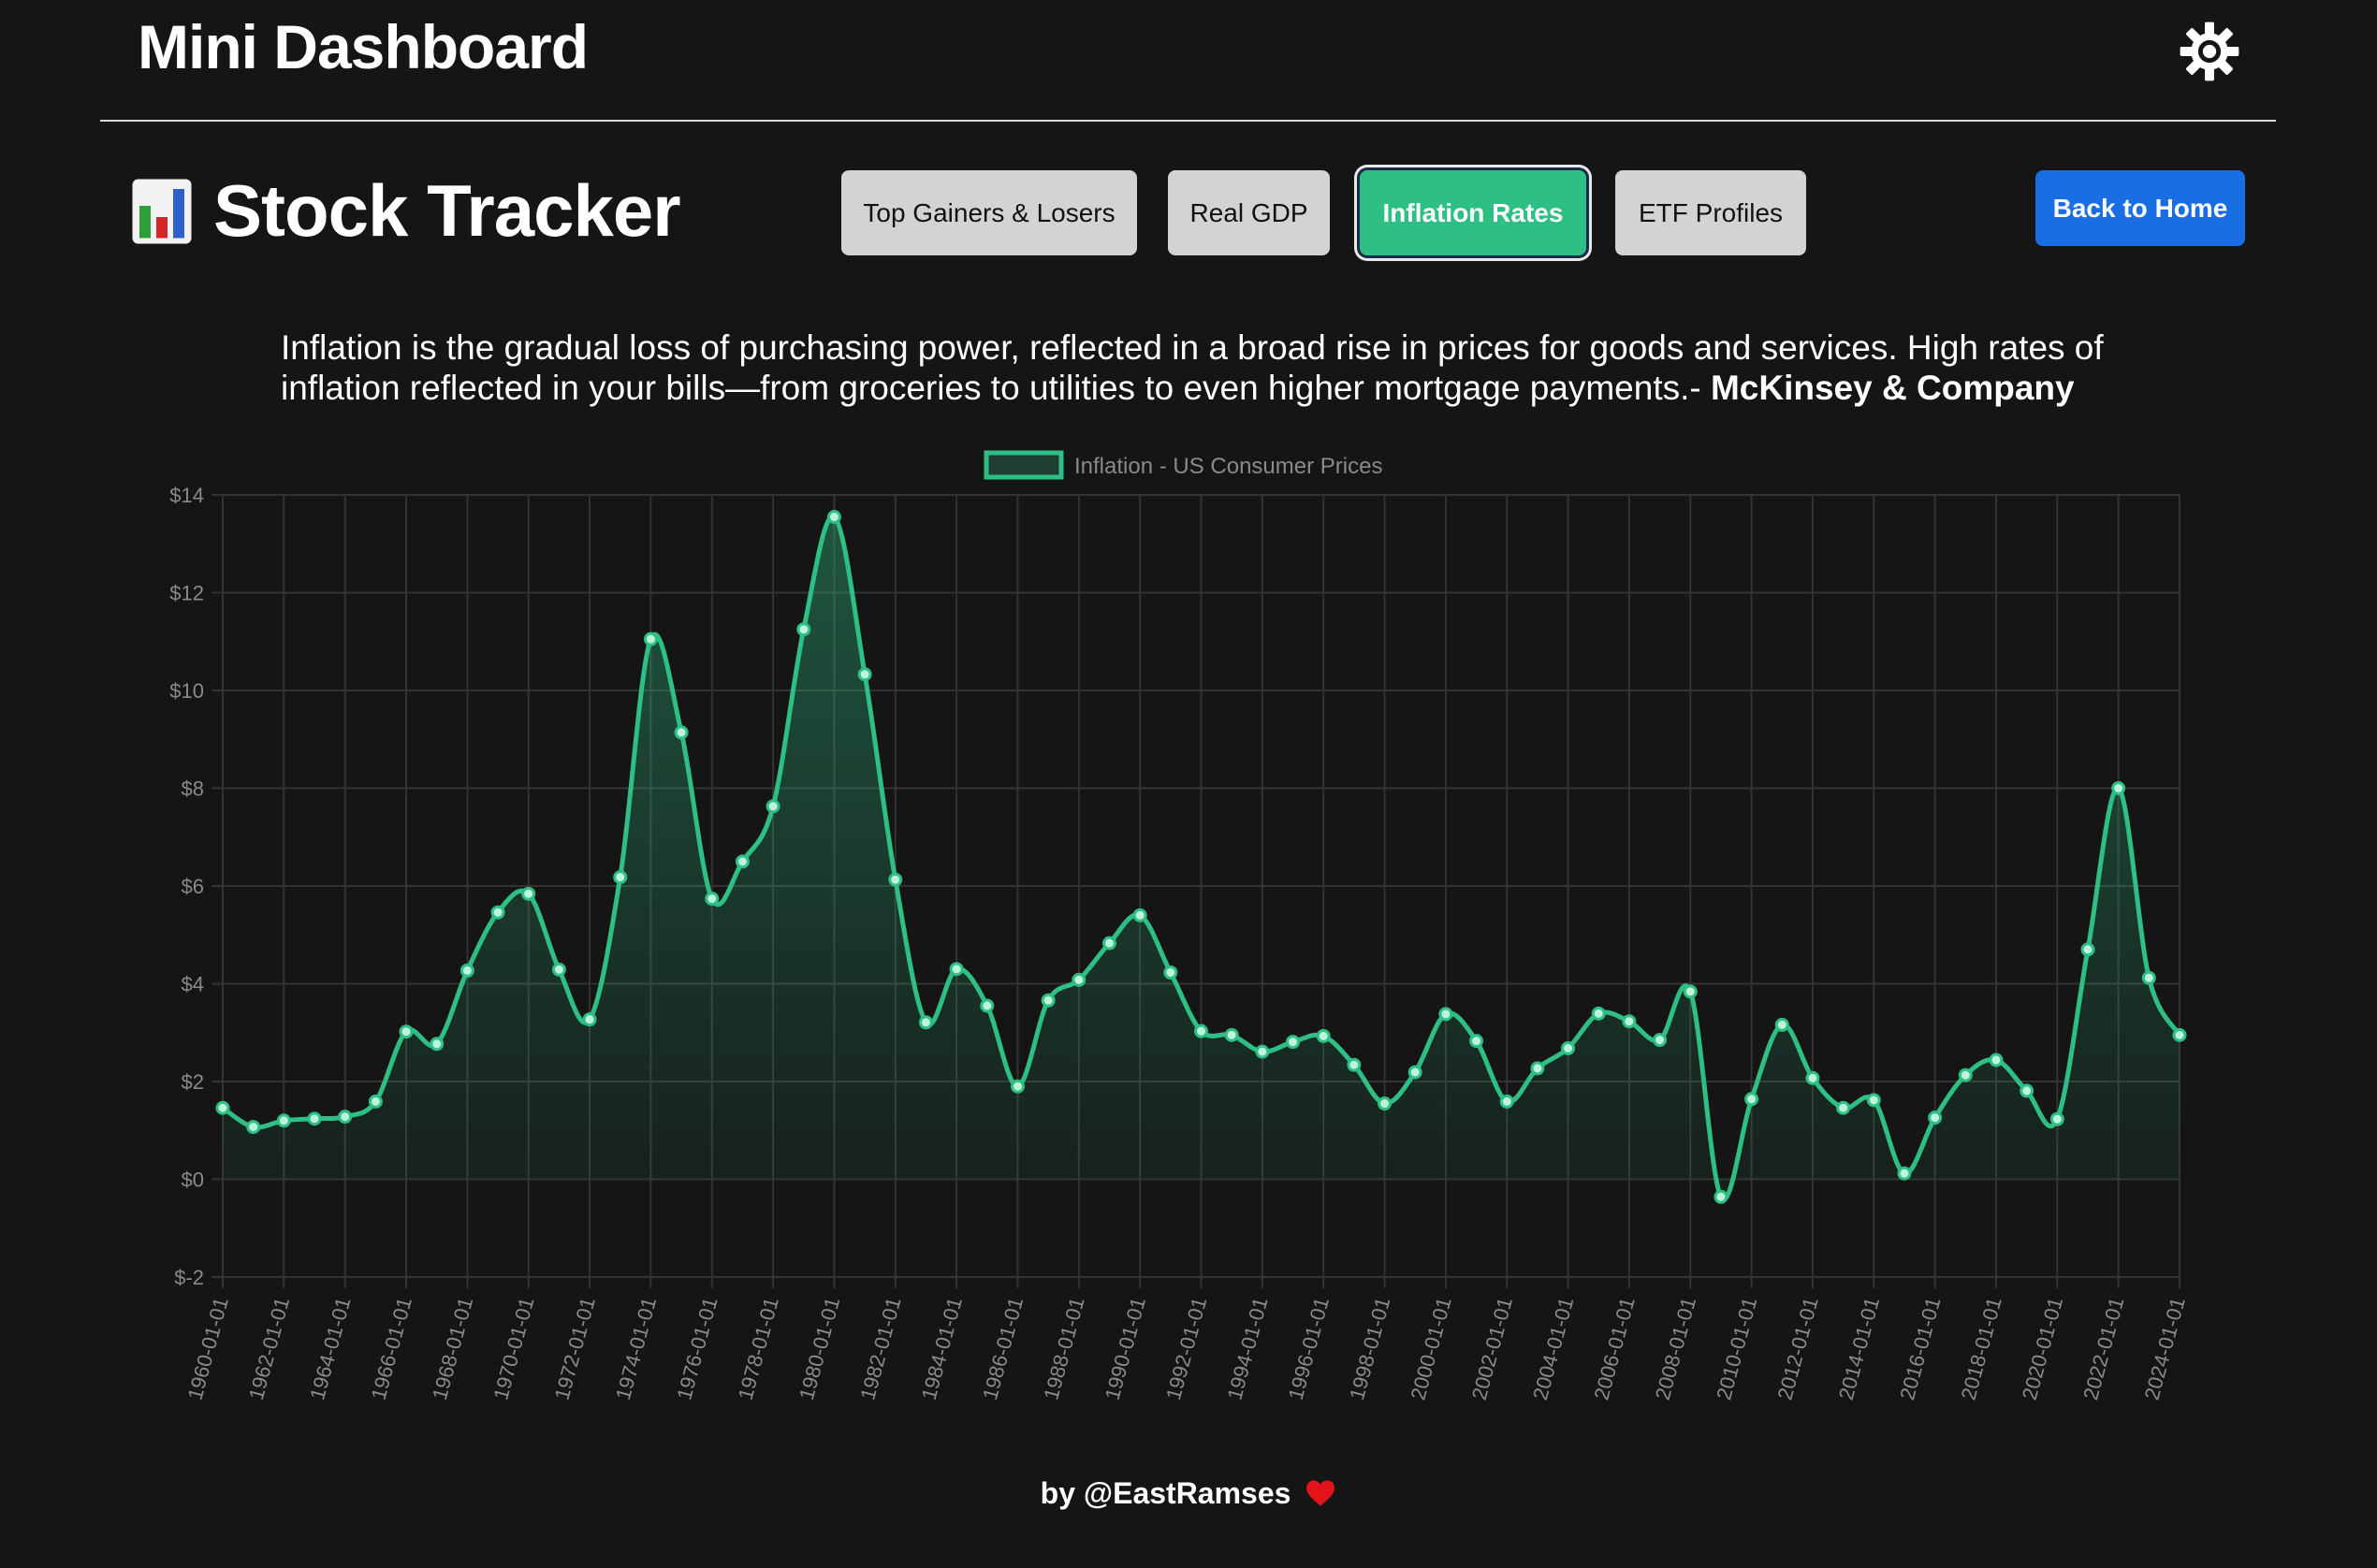 This screenshot has width=2377, height=1568. What do you see at coordinates (1249, 212) in the screenshot?
I see `tab-real-gdp: Real GDP` at bounding box center [1249, 212].